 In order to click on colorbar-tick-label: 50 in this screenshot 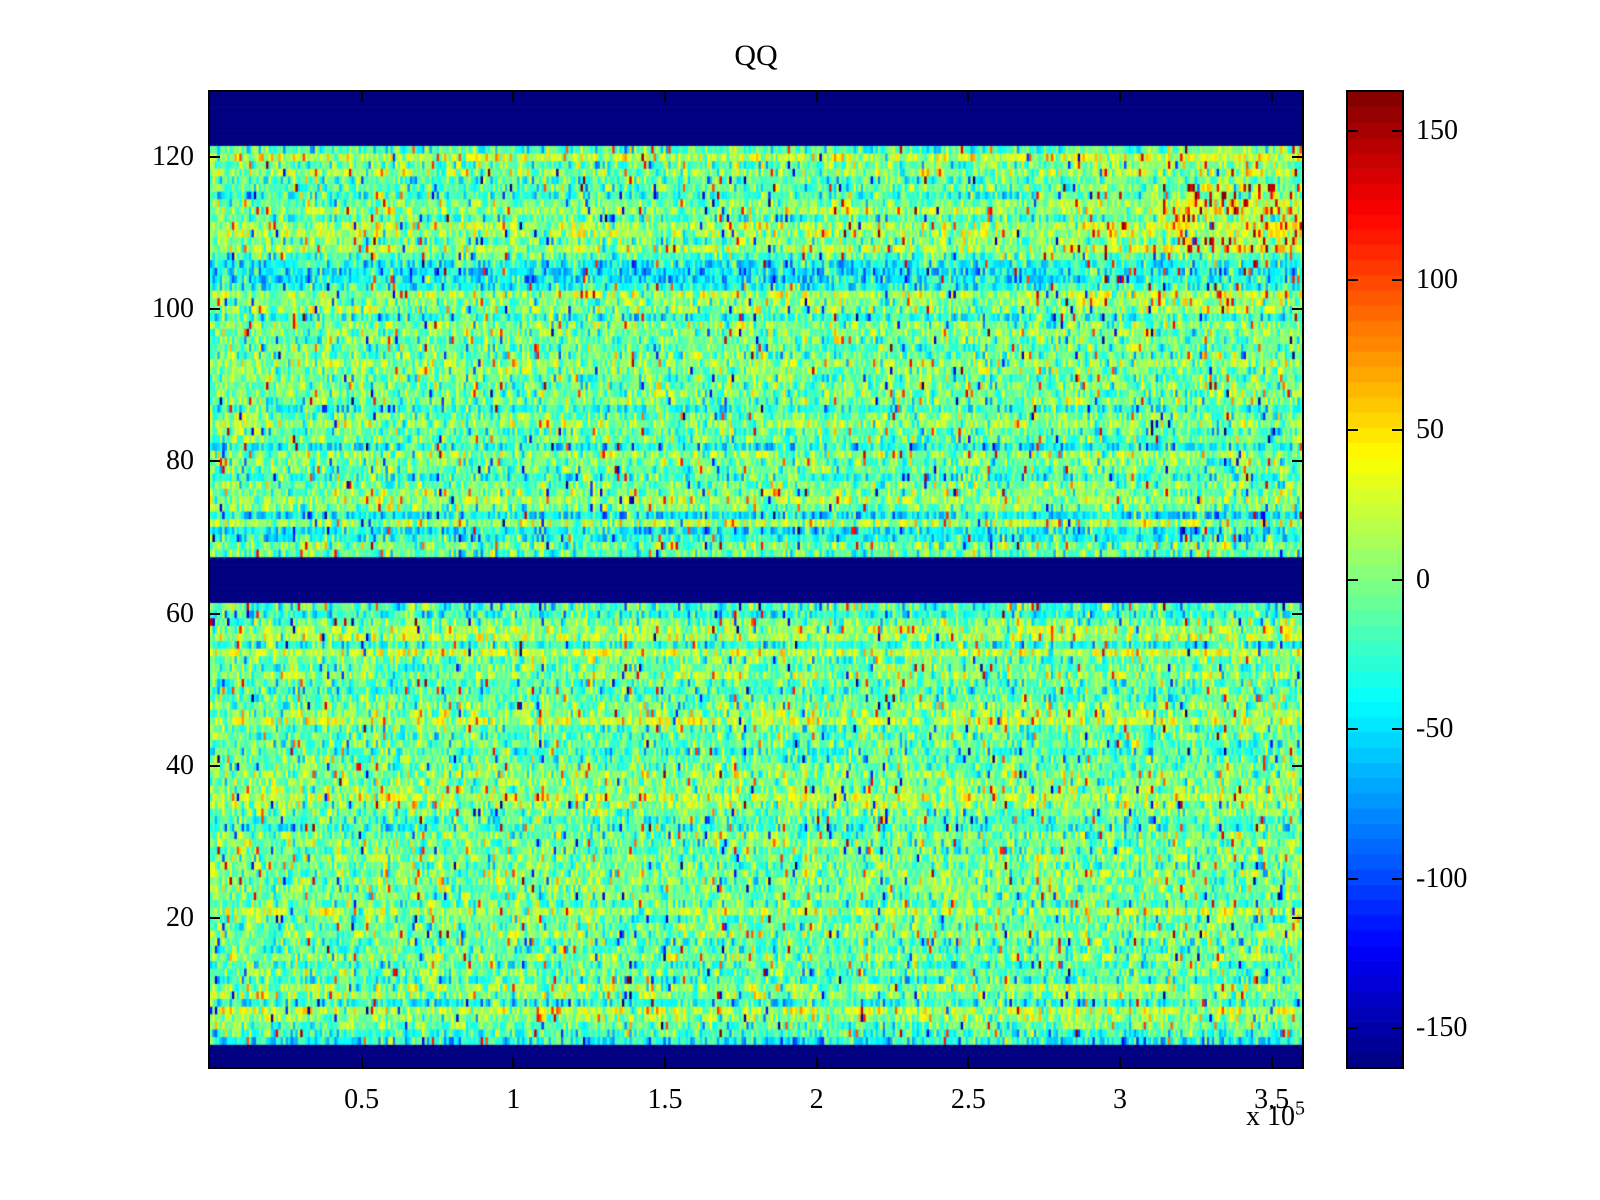, I will do `click(1430, 429)`.